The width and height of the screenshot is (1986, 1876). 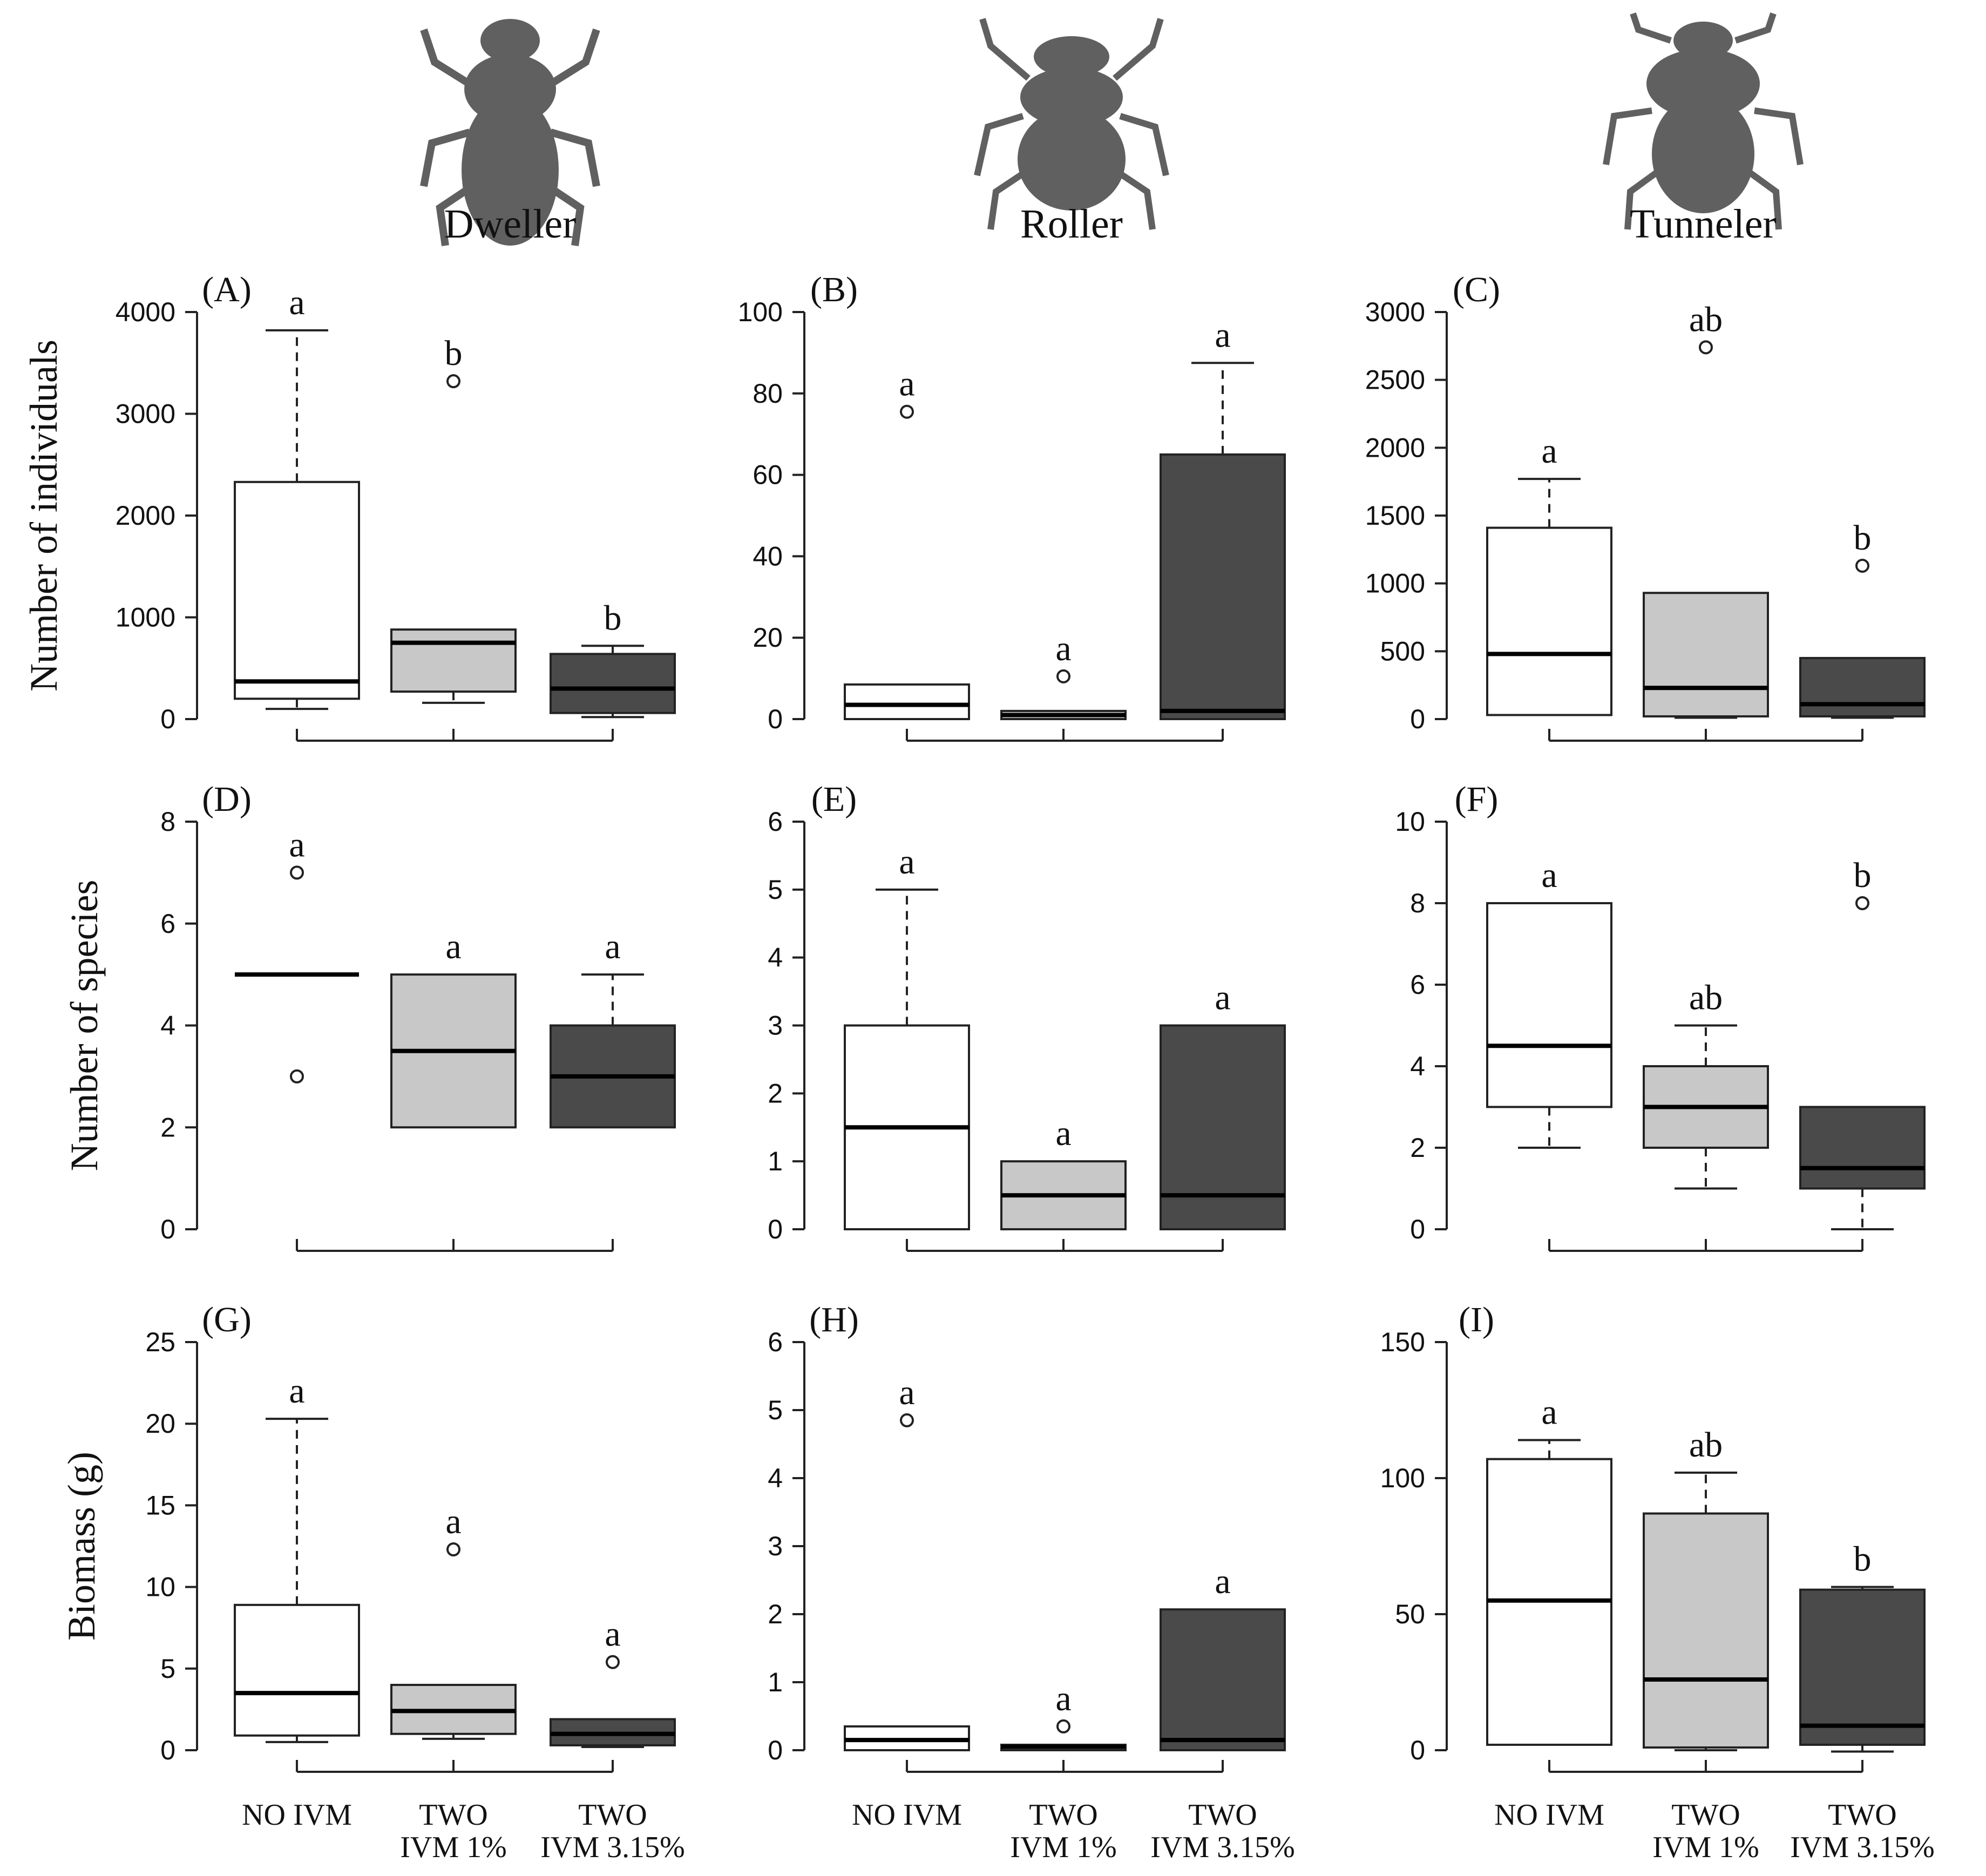 I want to click on panel-e: 0 1 2 3 4 5 6 (E) a a a, so click(x=1027, y=1016).